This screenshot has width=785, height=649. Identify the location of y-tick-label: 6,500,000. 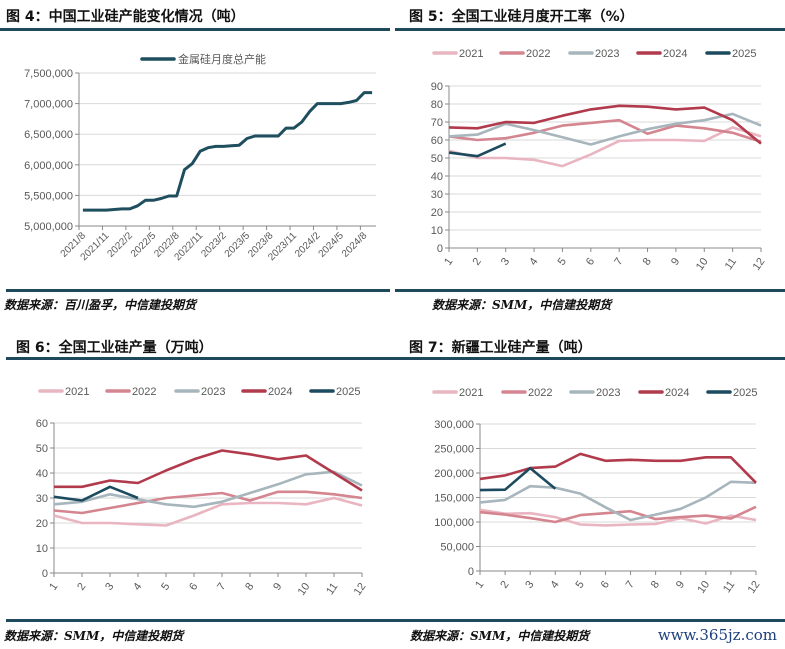
(48, 135).